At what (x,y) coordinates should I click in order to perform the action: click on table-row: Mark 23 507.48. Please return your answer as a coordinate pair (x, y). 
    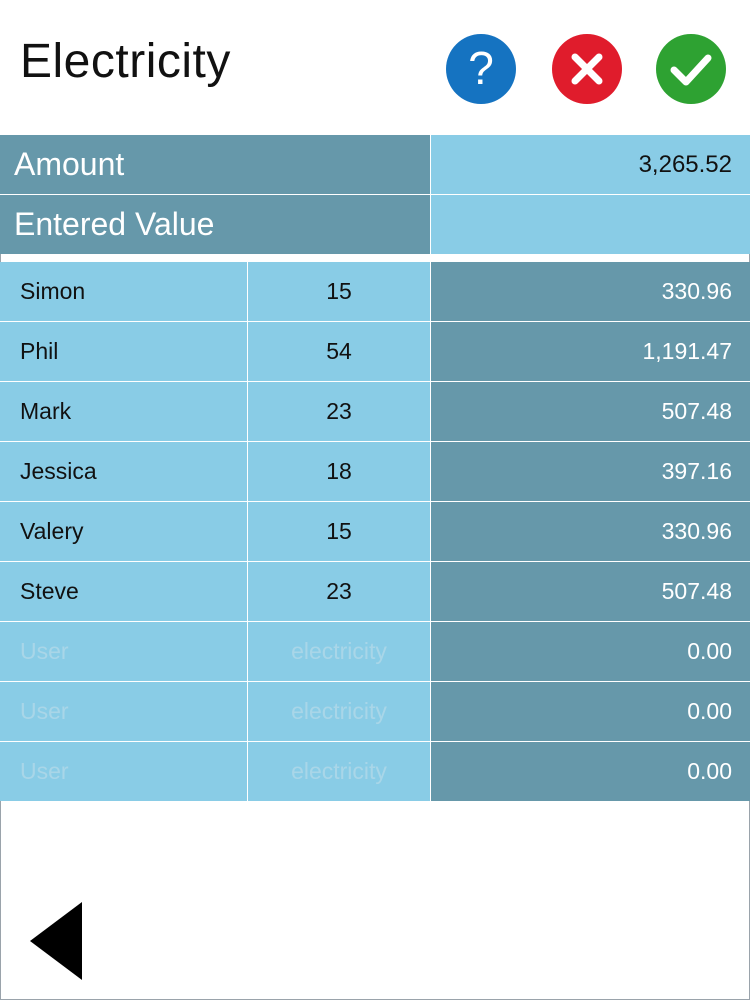
    Looking at the image, I should click on (375, 411).